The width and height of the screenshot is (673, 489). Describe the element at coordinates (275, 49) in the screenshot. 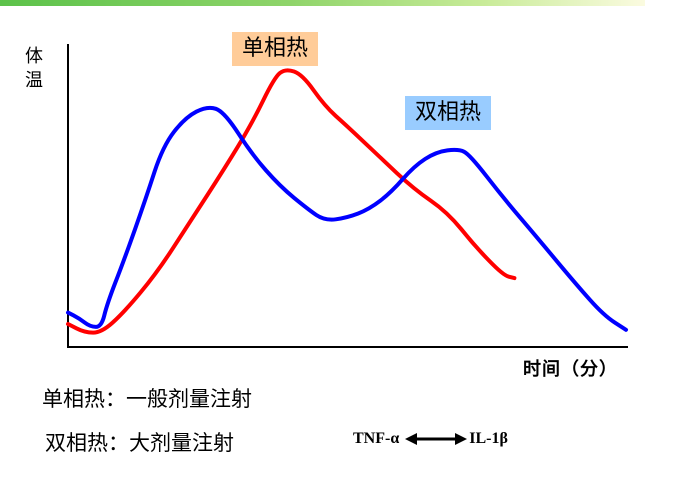

I see `single-phase-fever-tag: 单相热` at that location.